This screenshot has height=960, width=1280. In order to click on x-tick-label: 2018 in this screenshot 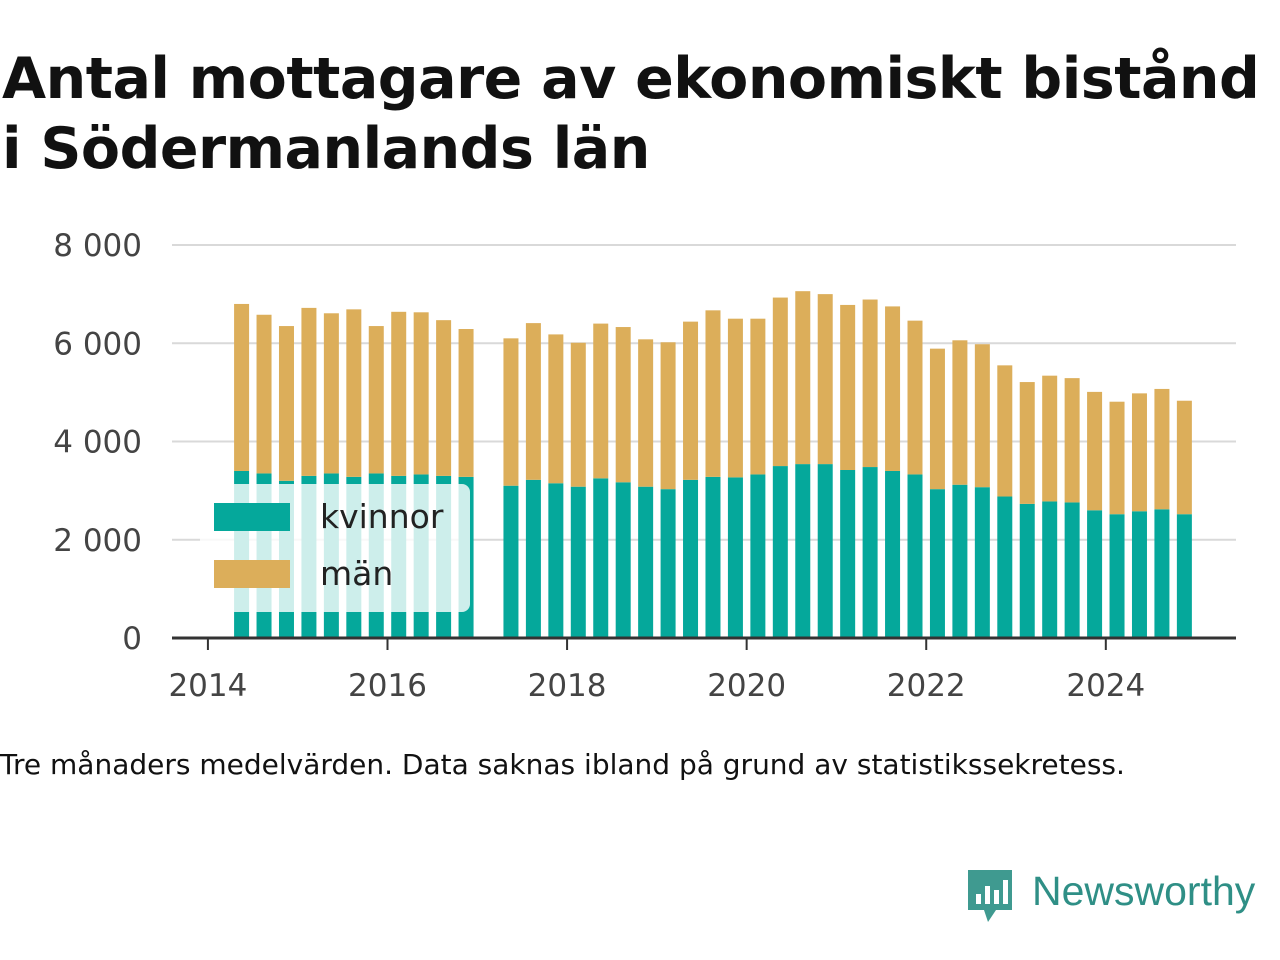, I will do `click(567, 686)`.